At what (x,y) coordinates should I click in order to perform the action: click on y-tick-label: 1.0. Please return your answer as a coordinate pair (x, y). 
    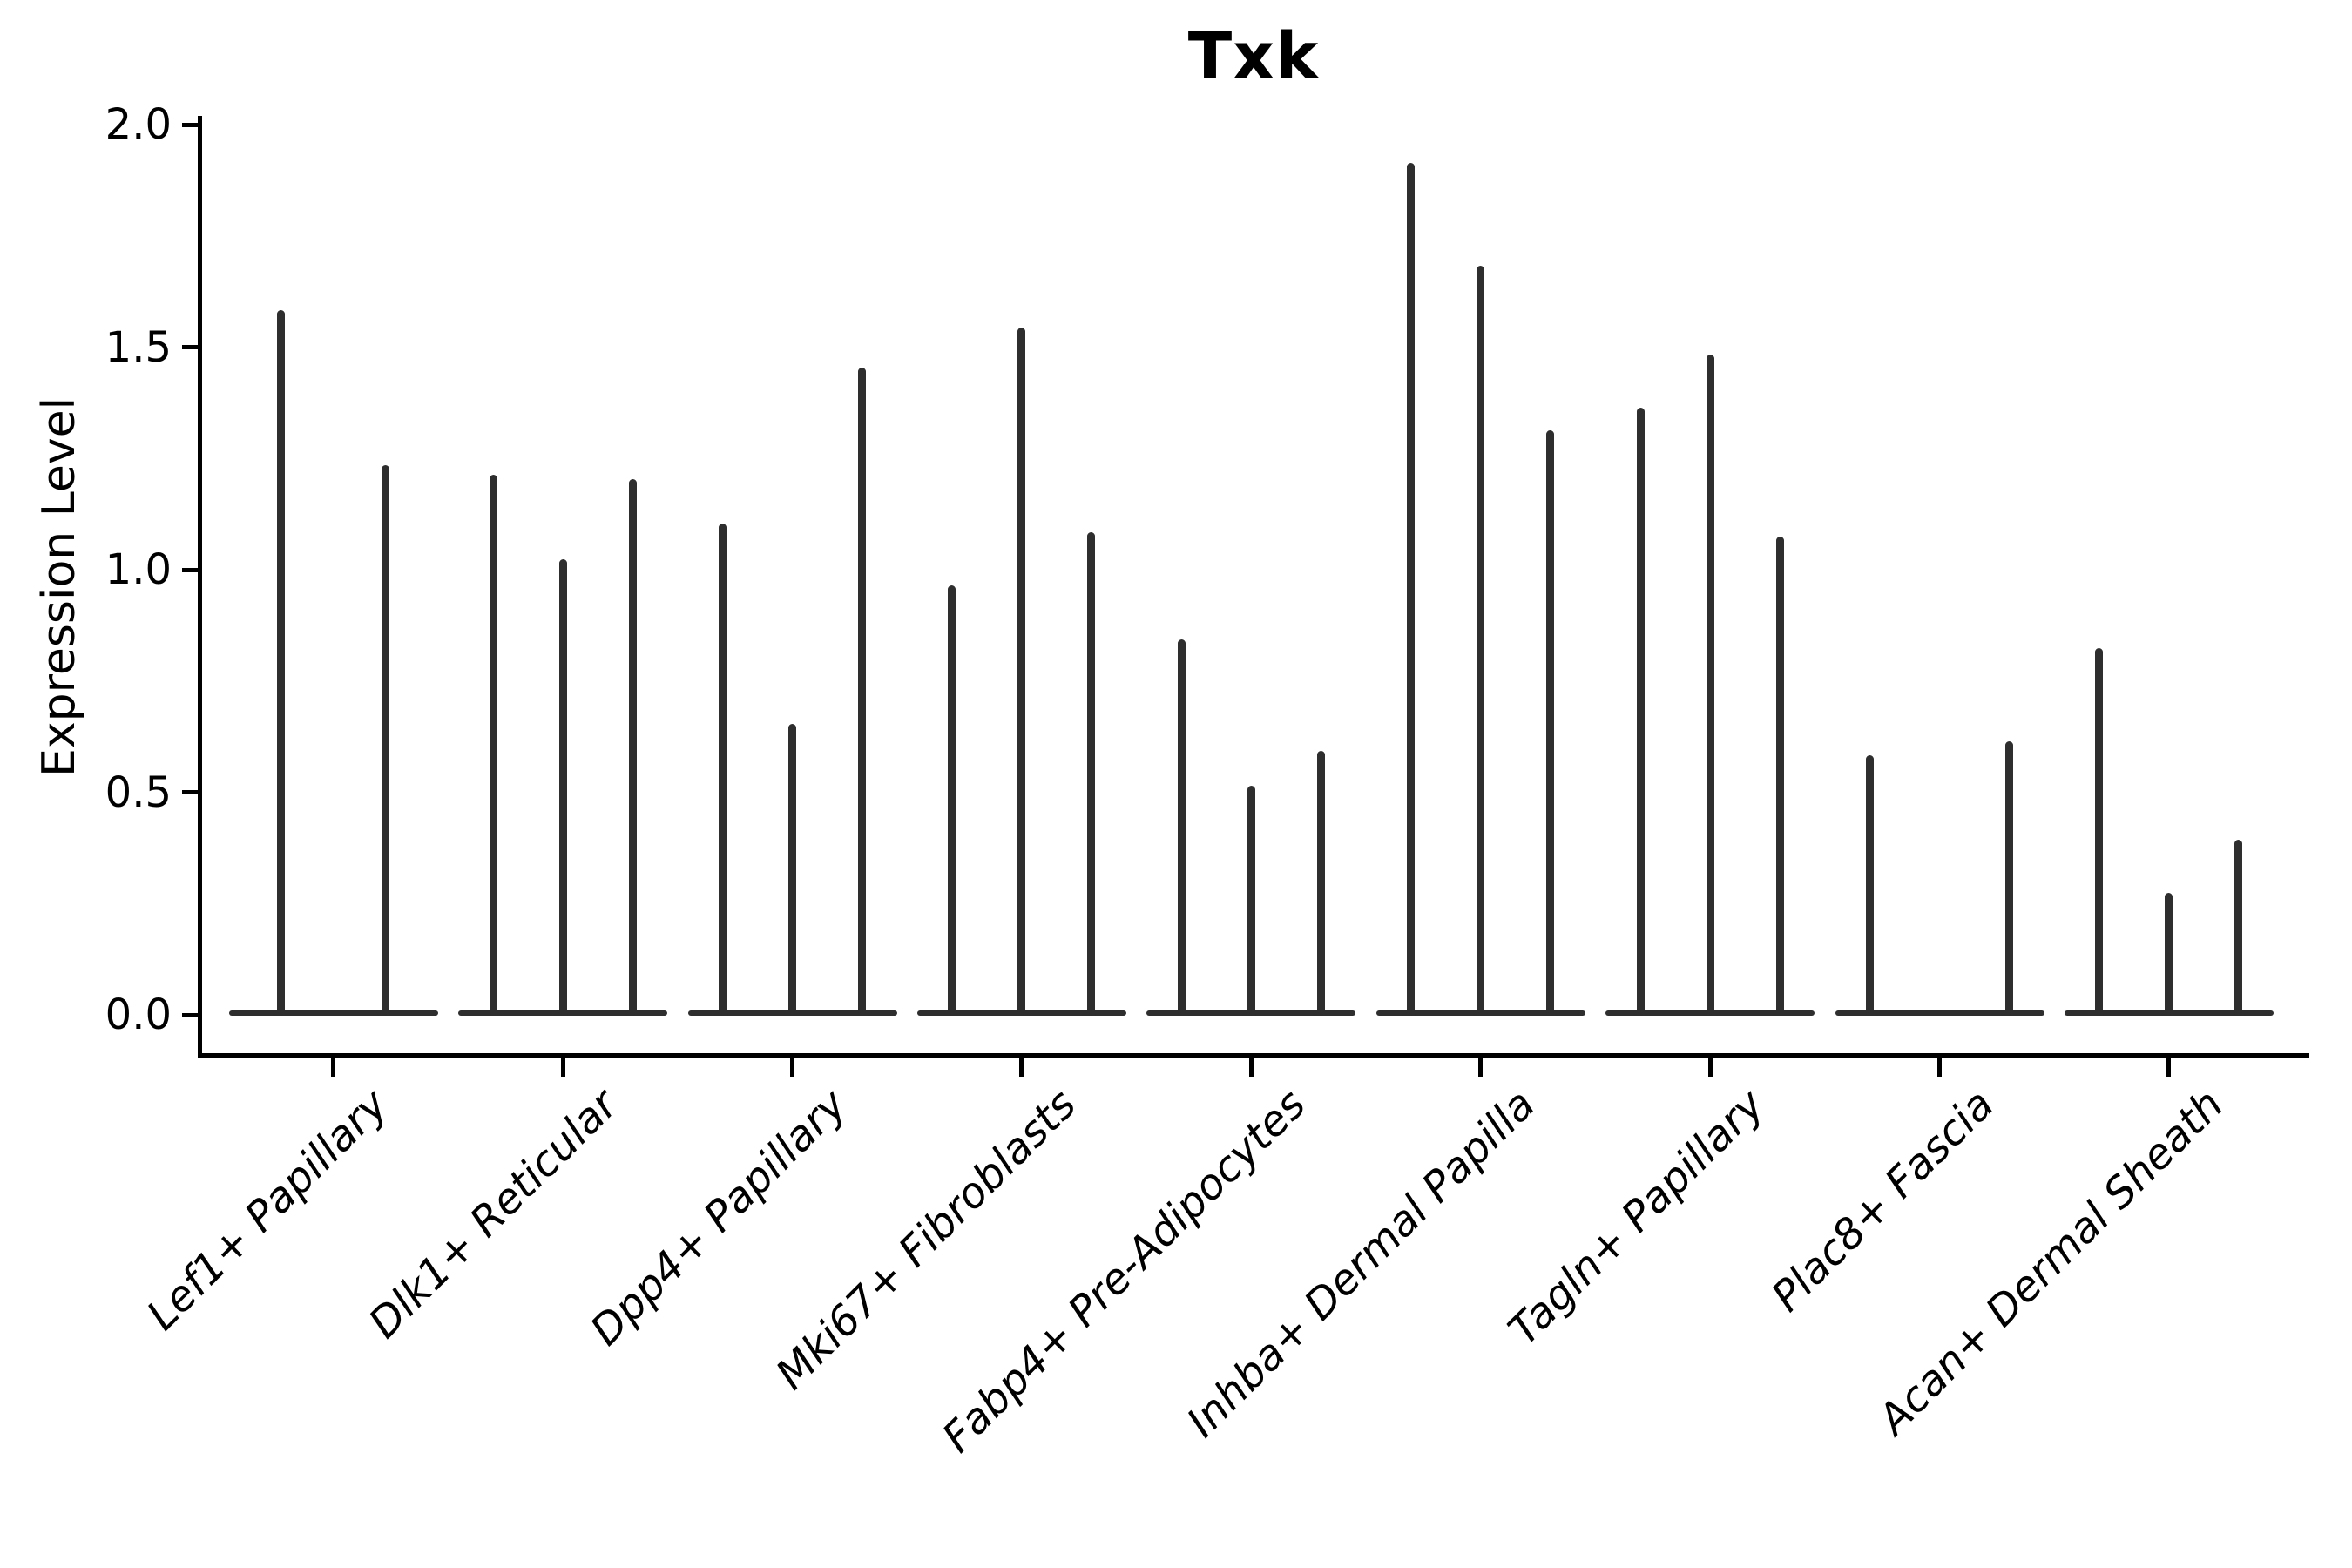
    Looking at the image, I should click on (138, 569).